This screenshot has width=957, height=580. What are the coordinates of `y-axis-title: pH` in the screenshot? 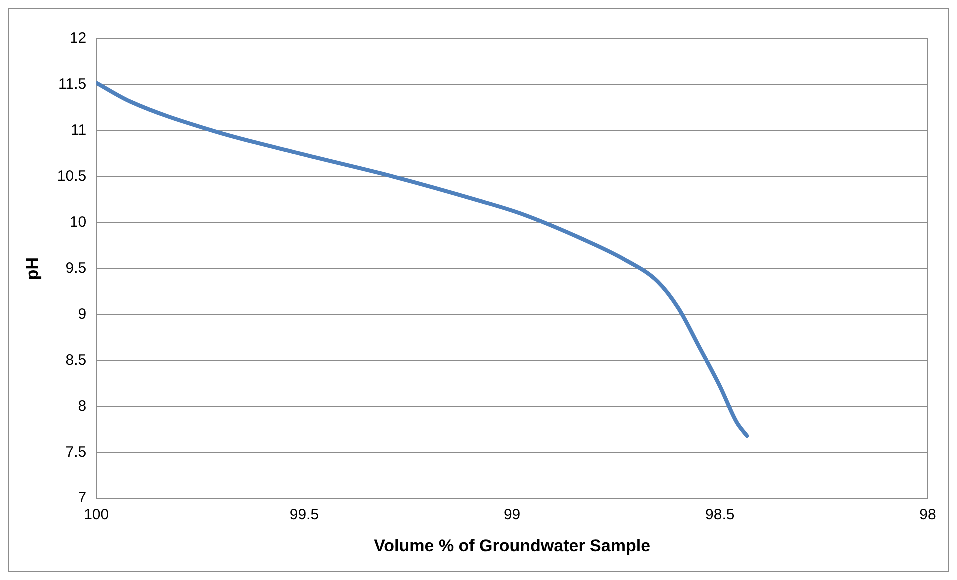 It's located at (32, 268).